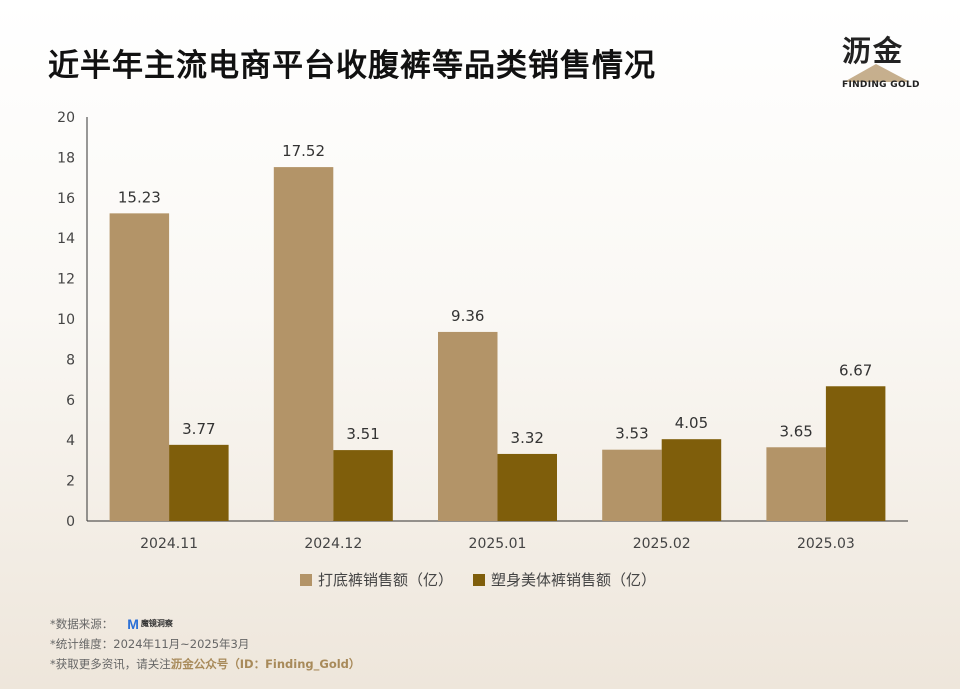 The image size is (960, 689). What do you see at coordinates (70, 482) in the screenshot?
I see `y-tick-label: 2` at bounding box center [70, 482].